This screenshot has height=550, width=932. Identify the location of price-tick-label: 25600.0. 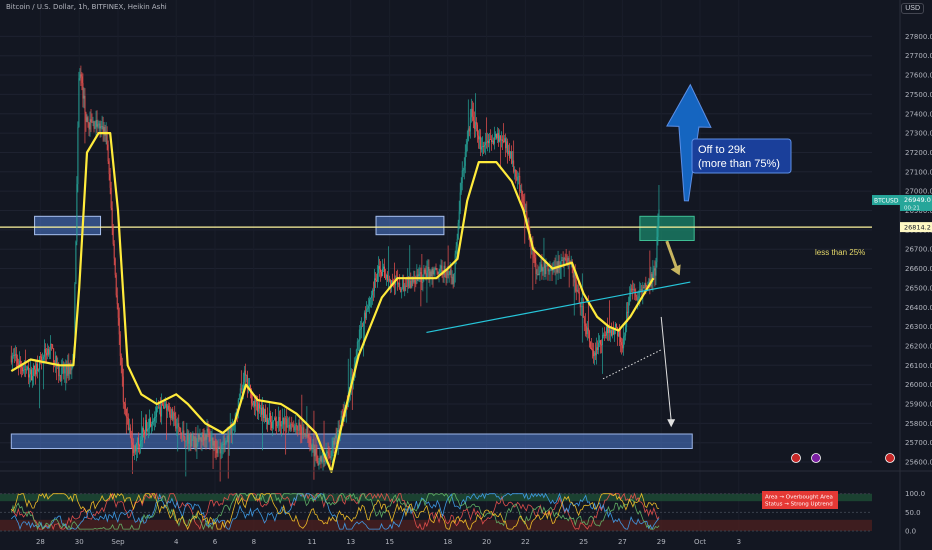
(918, 463).